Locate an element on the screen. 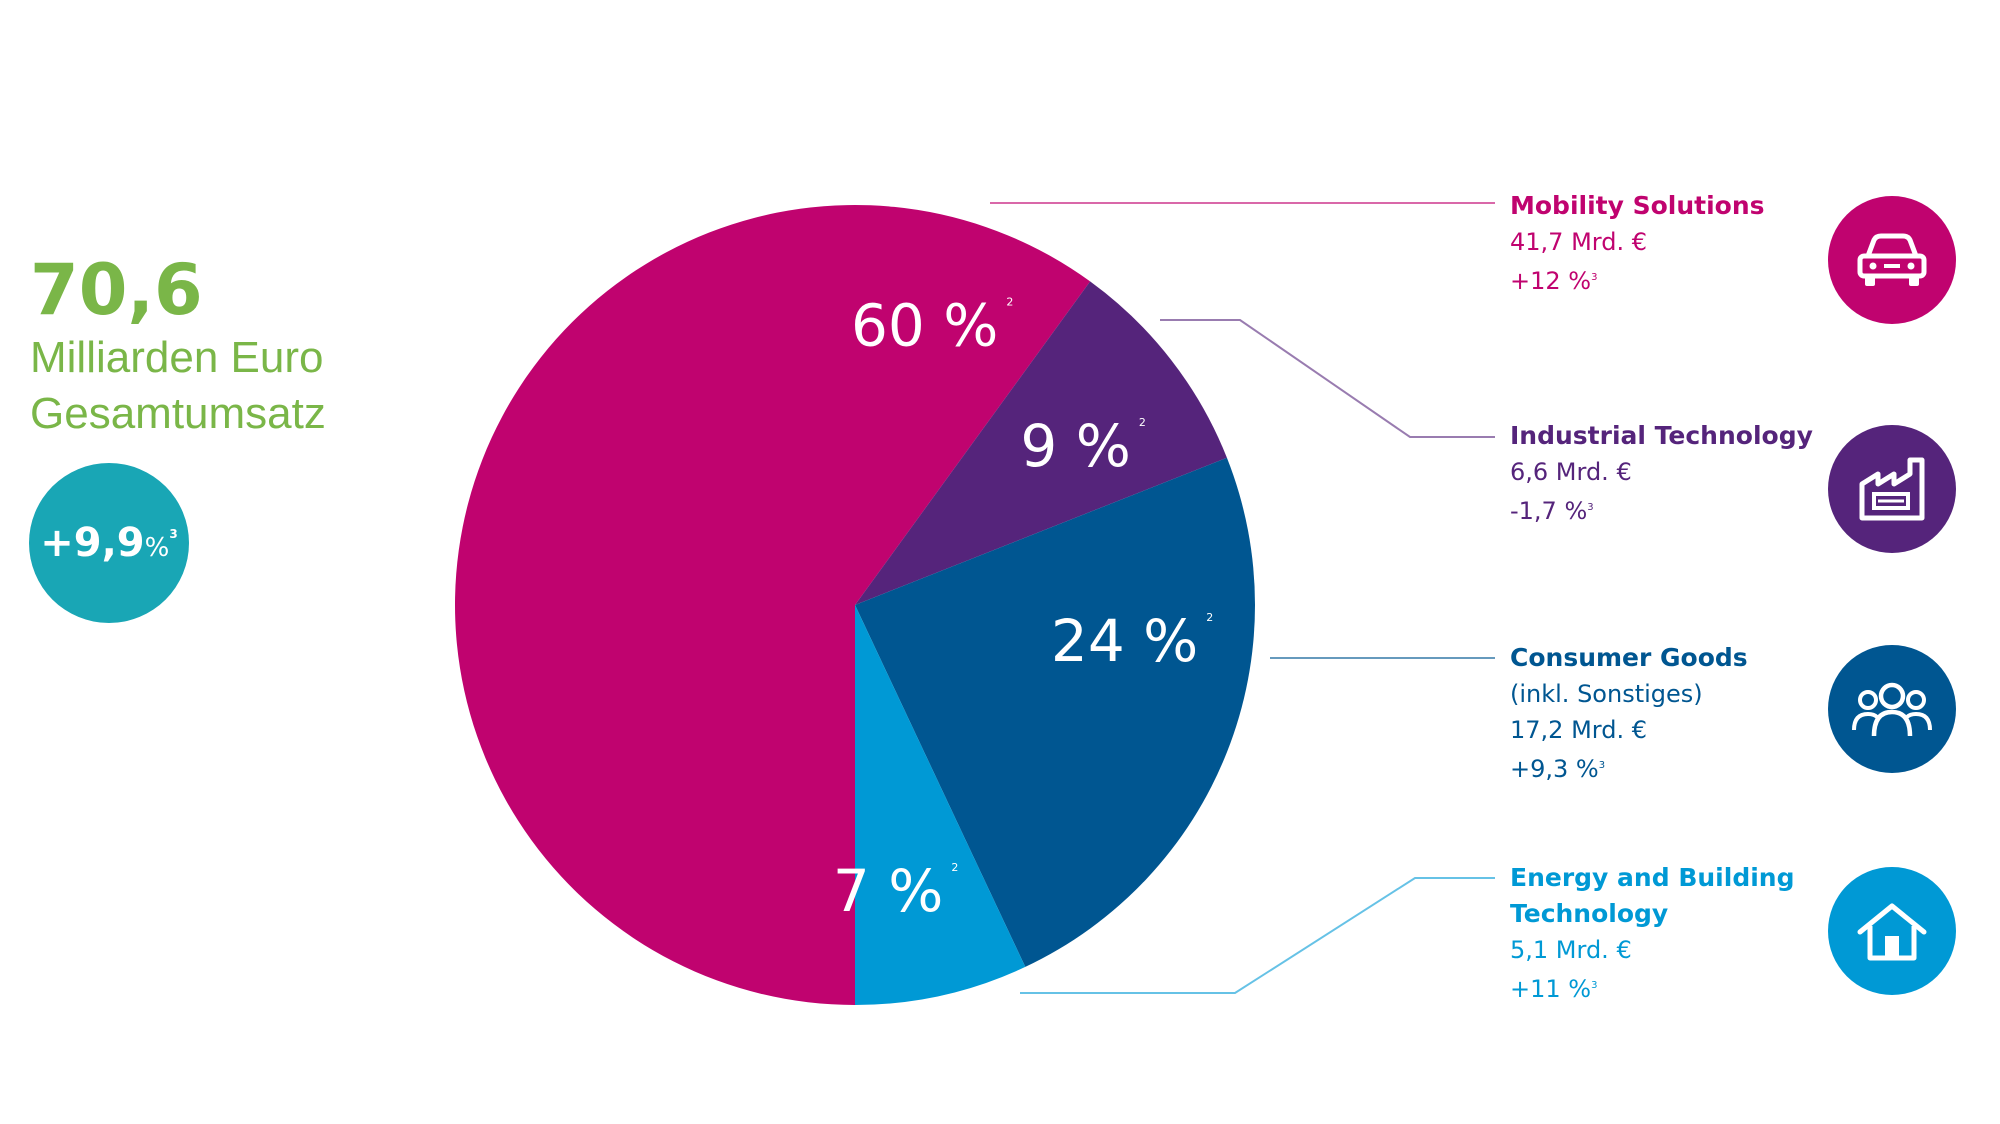  pie-label-energy-building-technology: 7 % is located at coordinates (888, 891).